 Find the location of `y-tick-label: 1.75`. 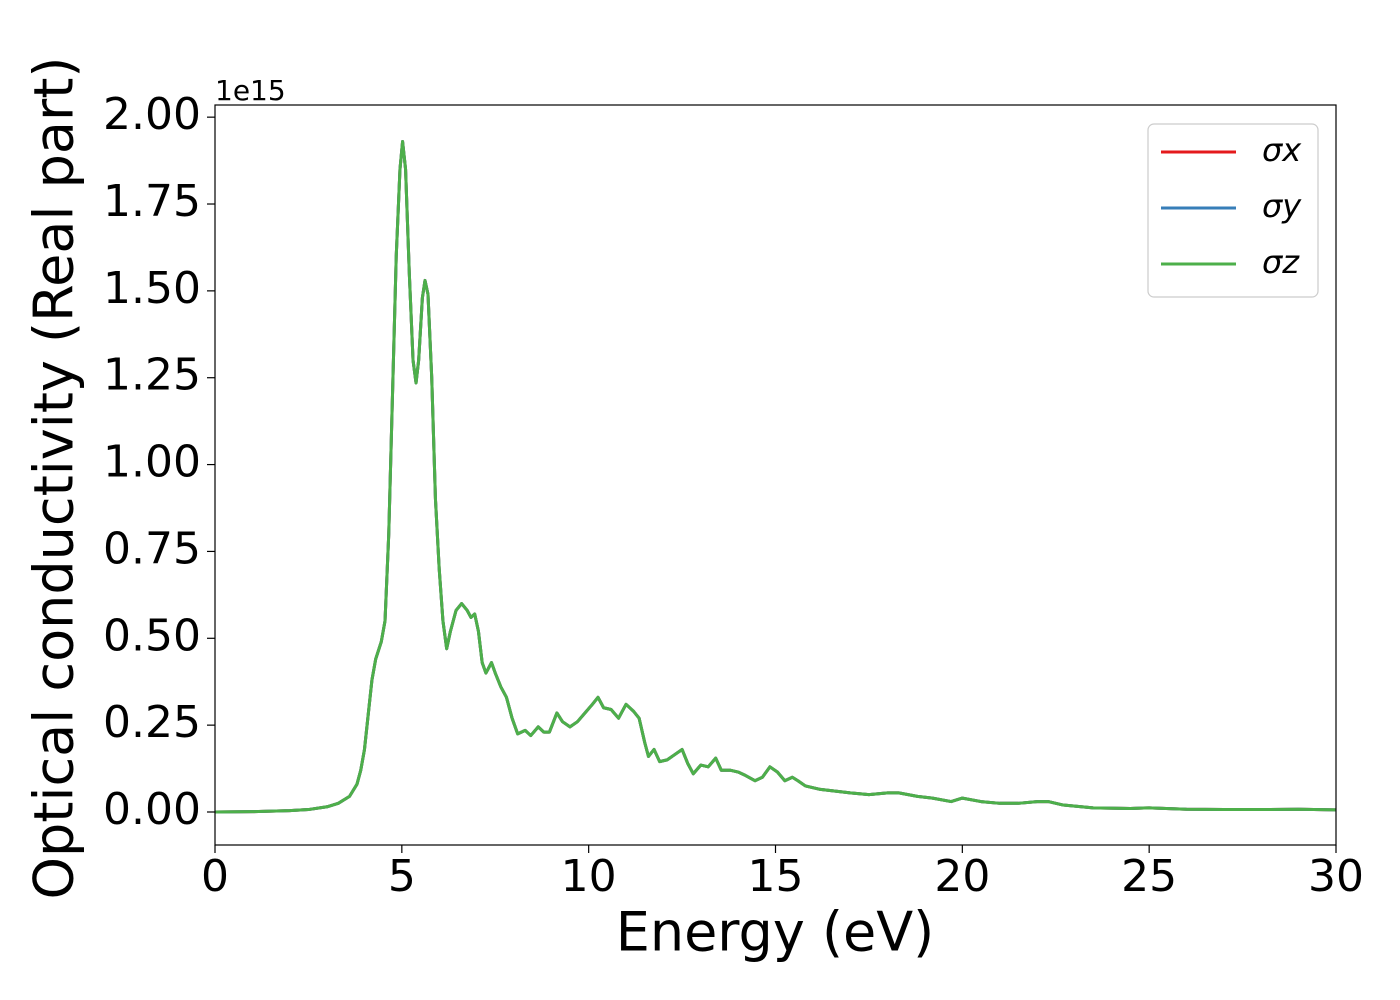

y-tick-label: 1.75 is located at coordinates (152, 201).